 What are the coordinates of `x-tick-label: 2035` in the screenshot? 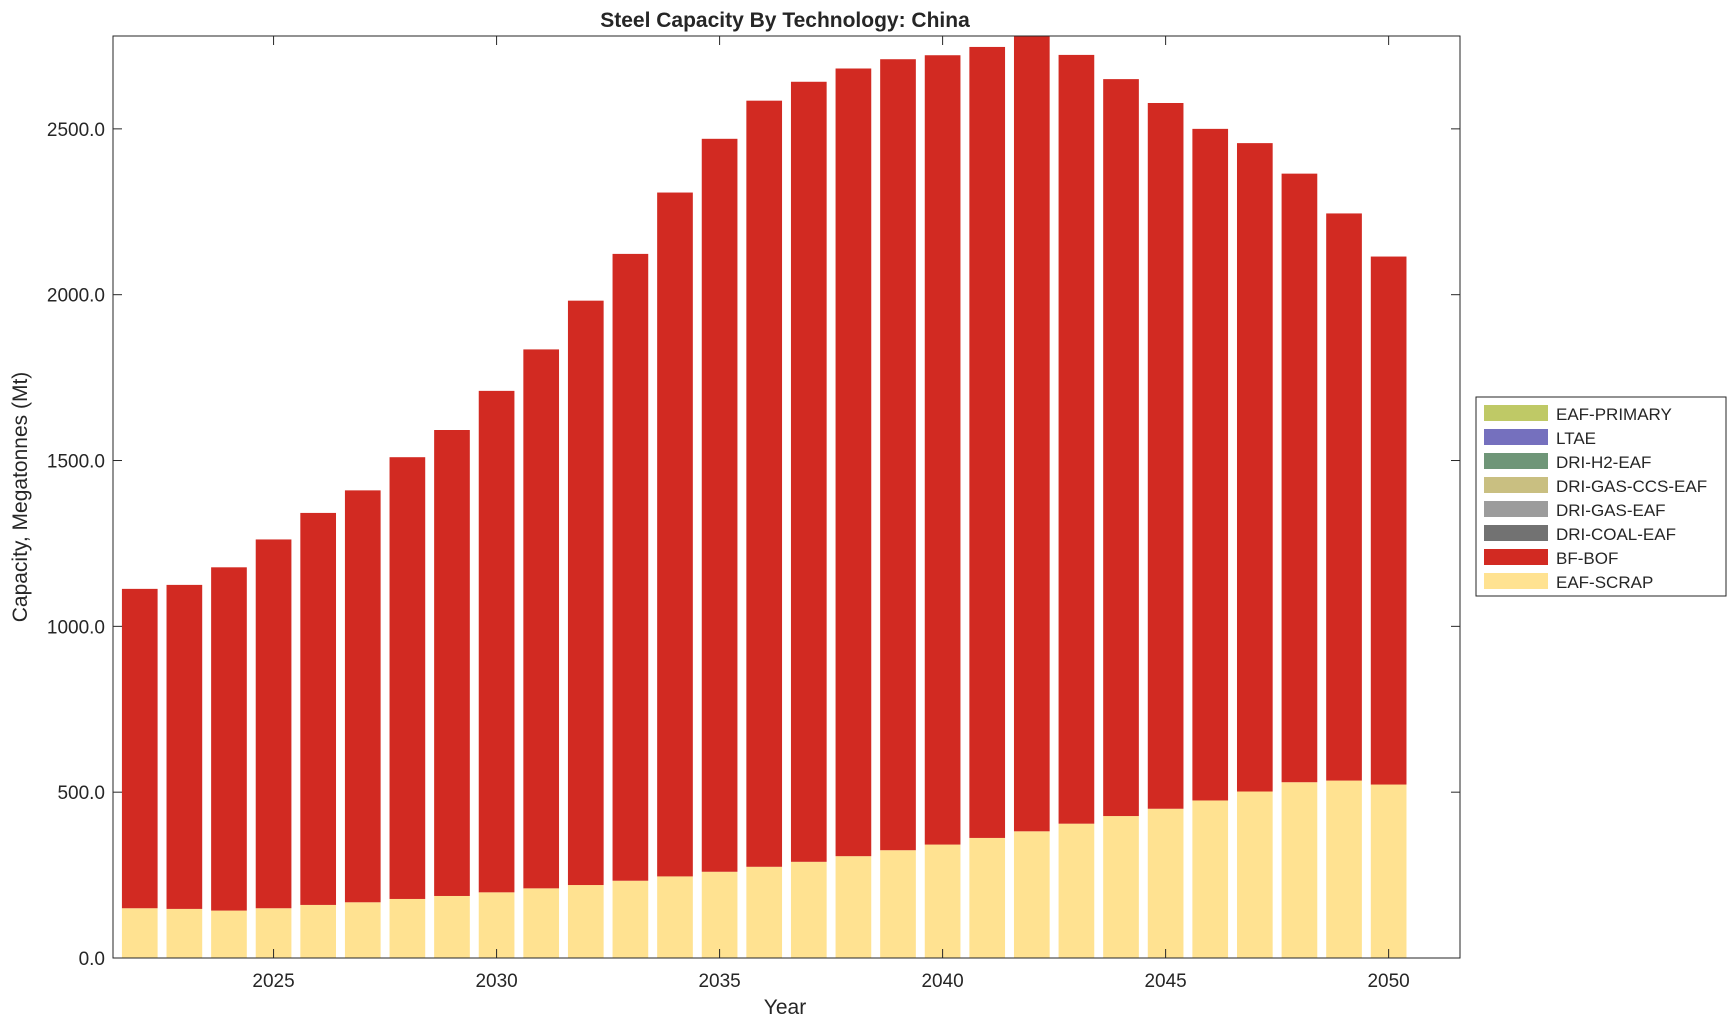 It's located at (719, 981).